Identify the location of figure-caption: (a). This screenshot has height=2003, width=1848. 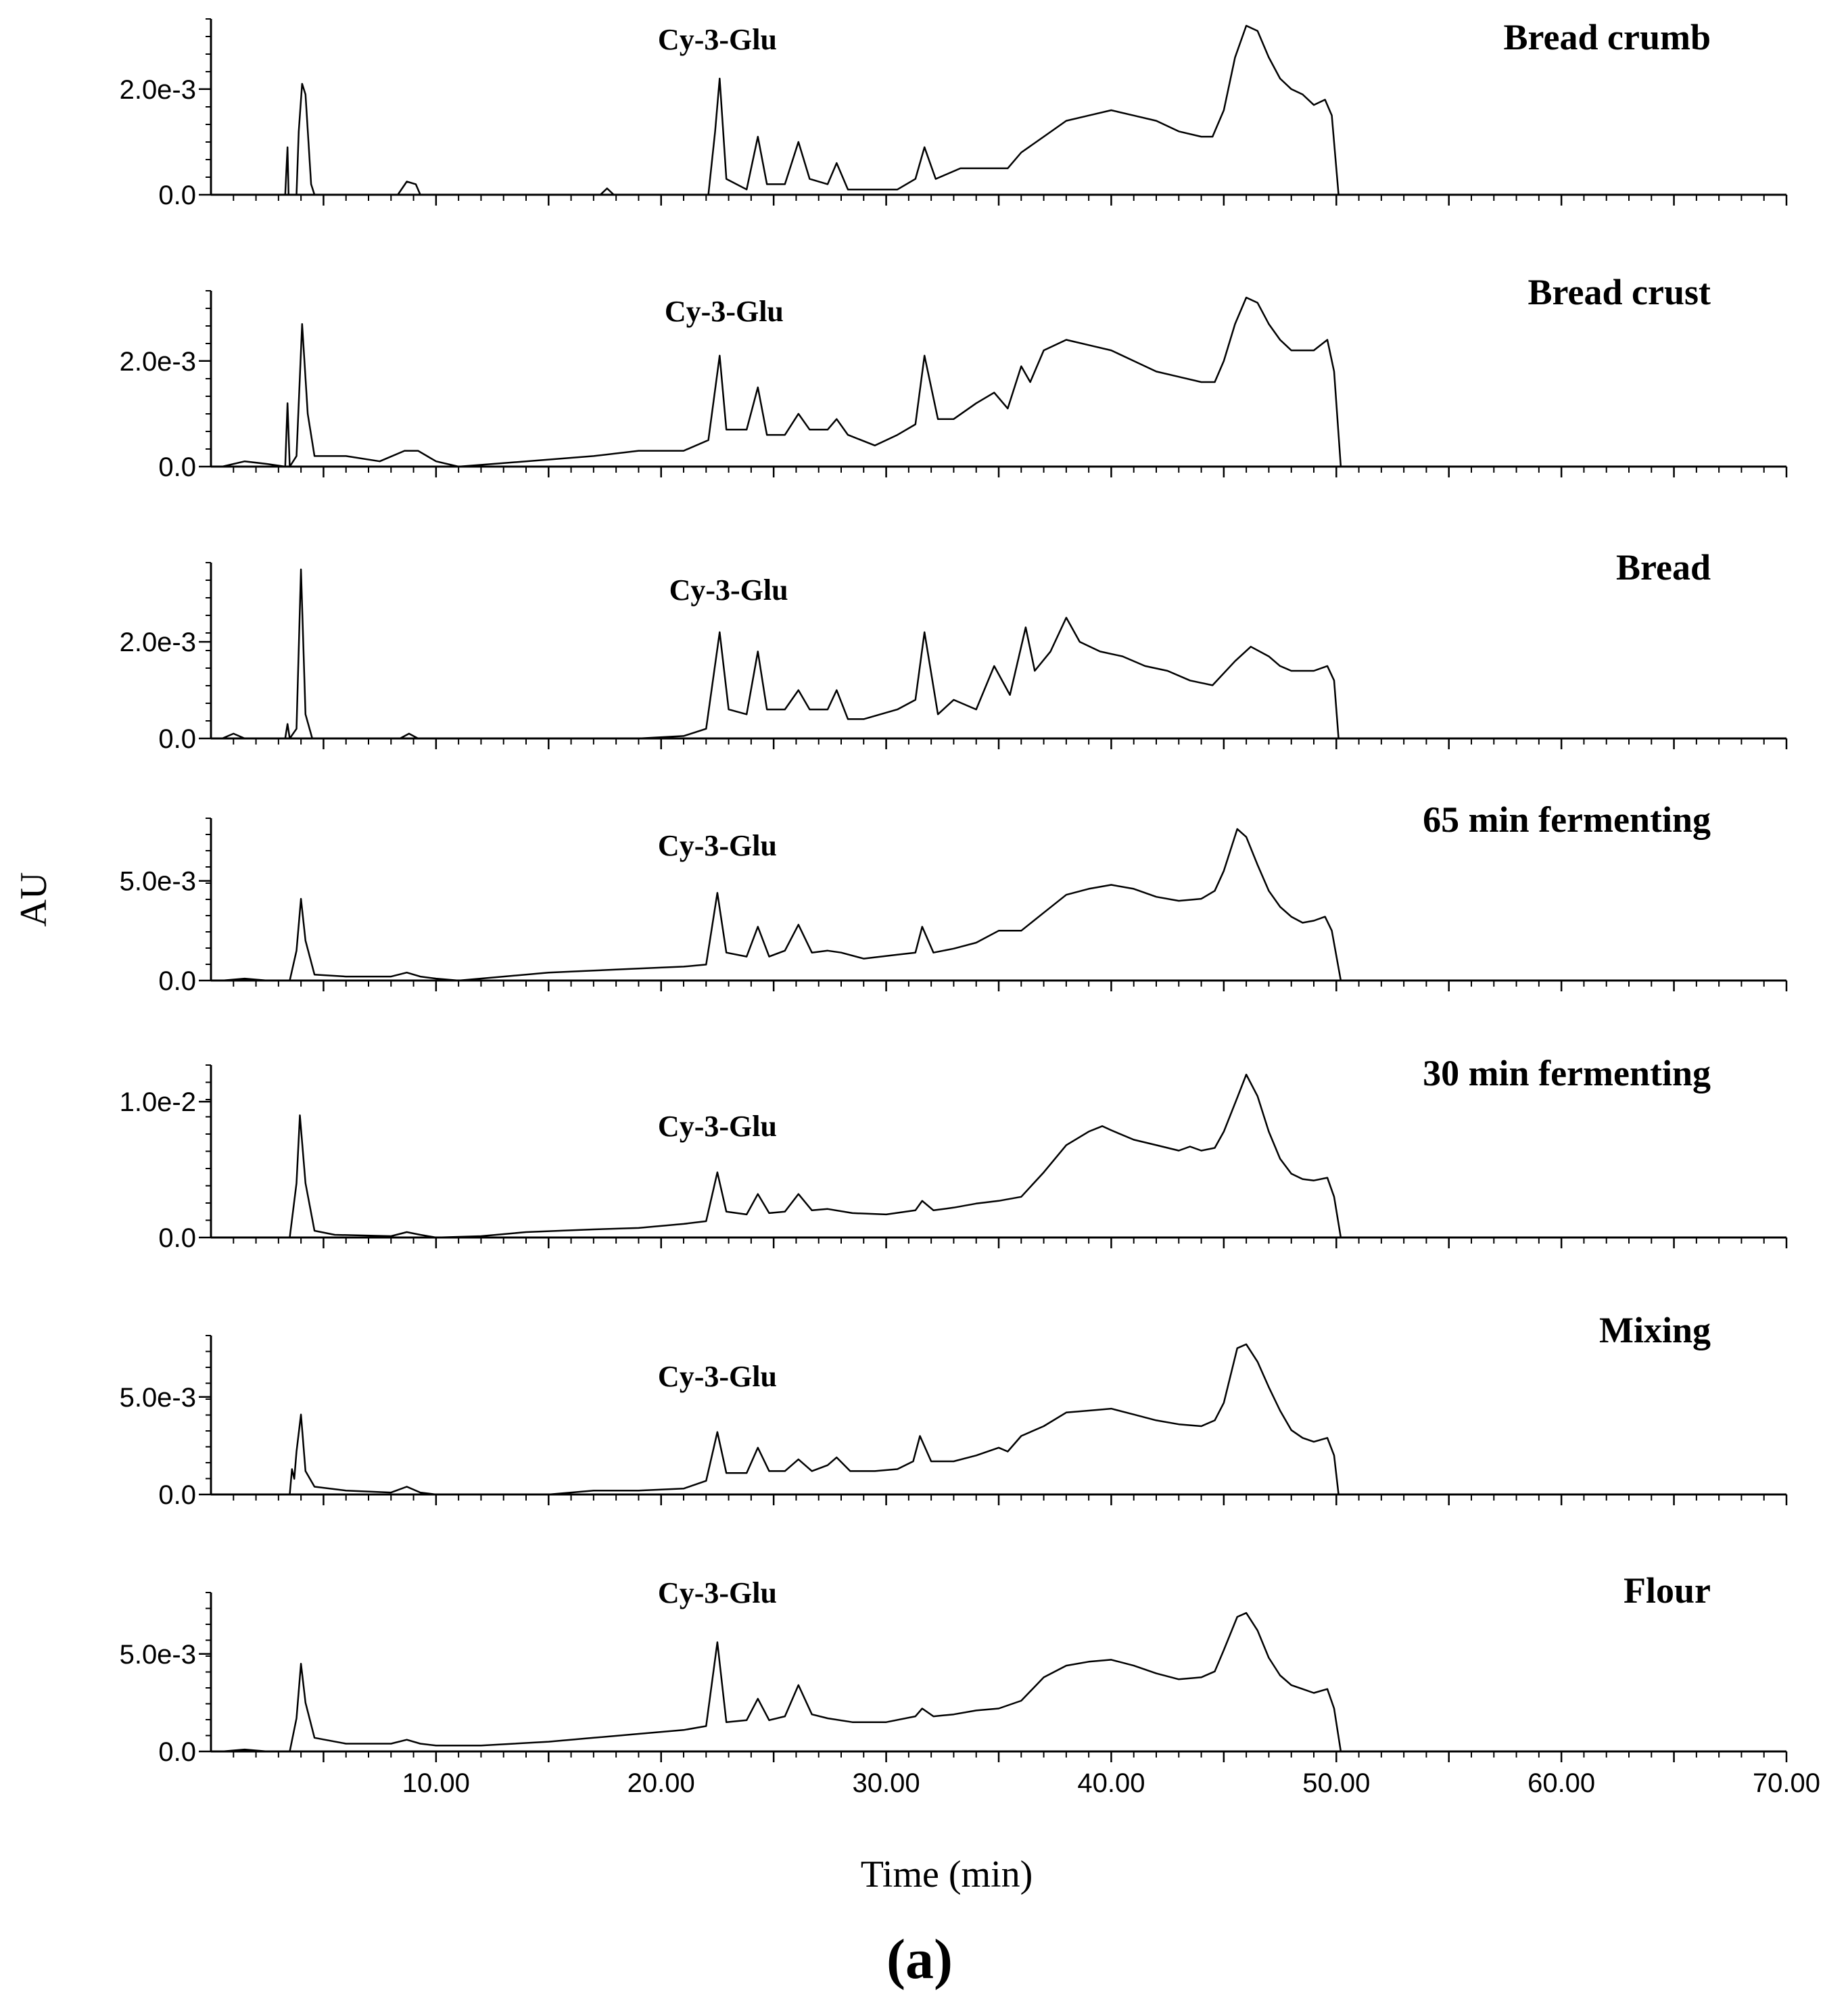
(919, 1960).